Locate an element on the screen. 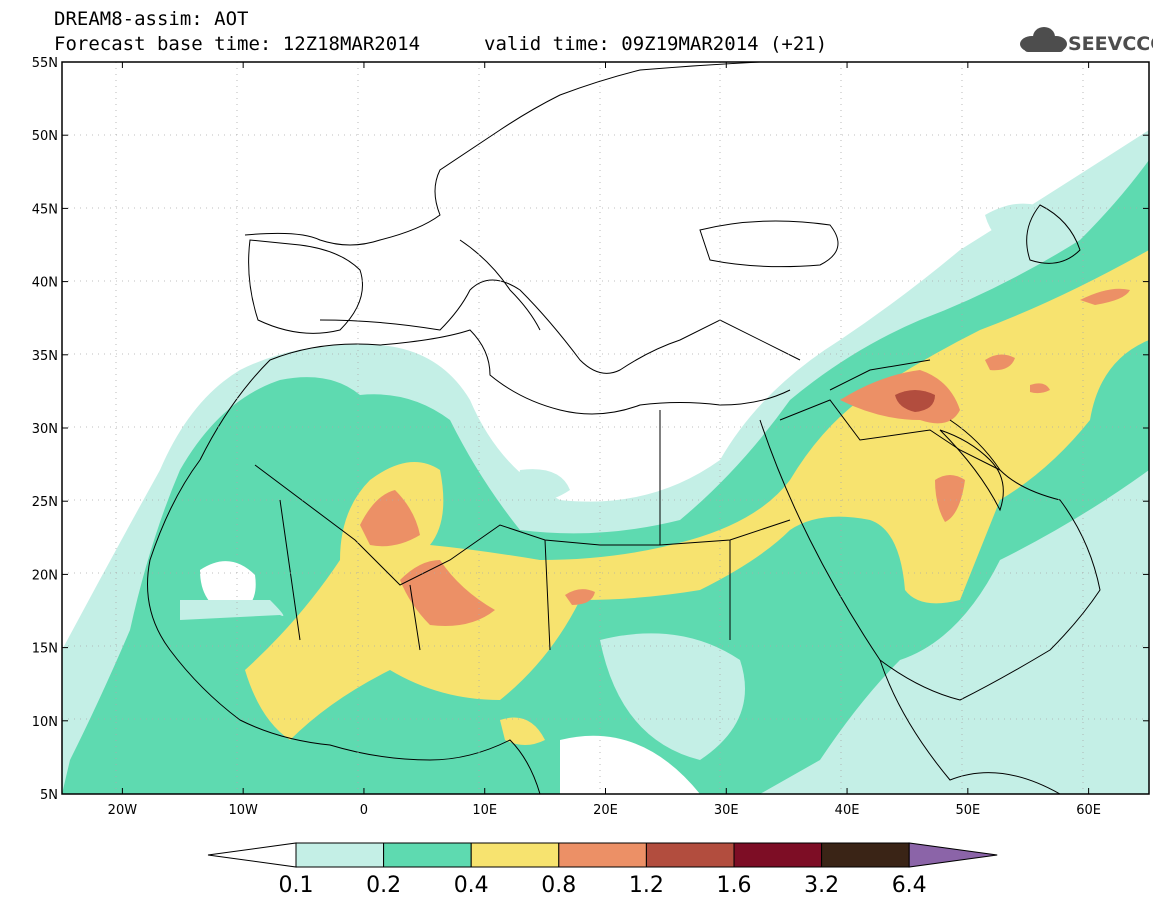 This screenshot has height=905, width=1165. colorbar-label: 6.4 is located at coordinates (909, 885).